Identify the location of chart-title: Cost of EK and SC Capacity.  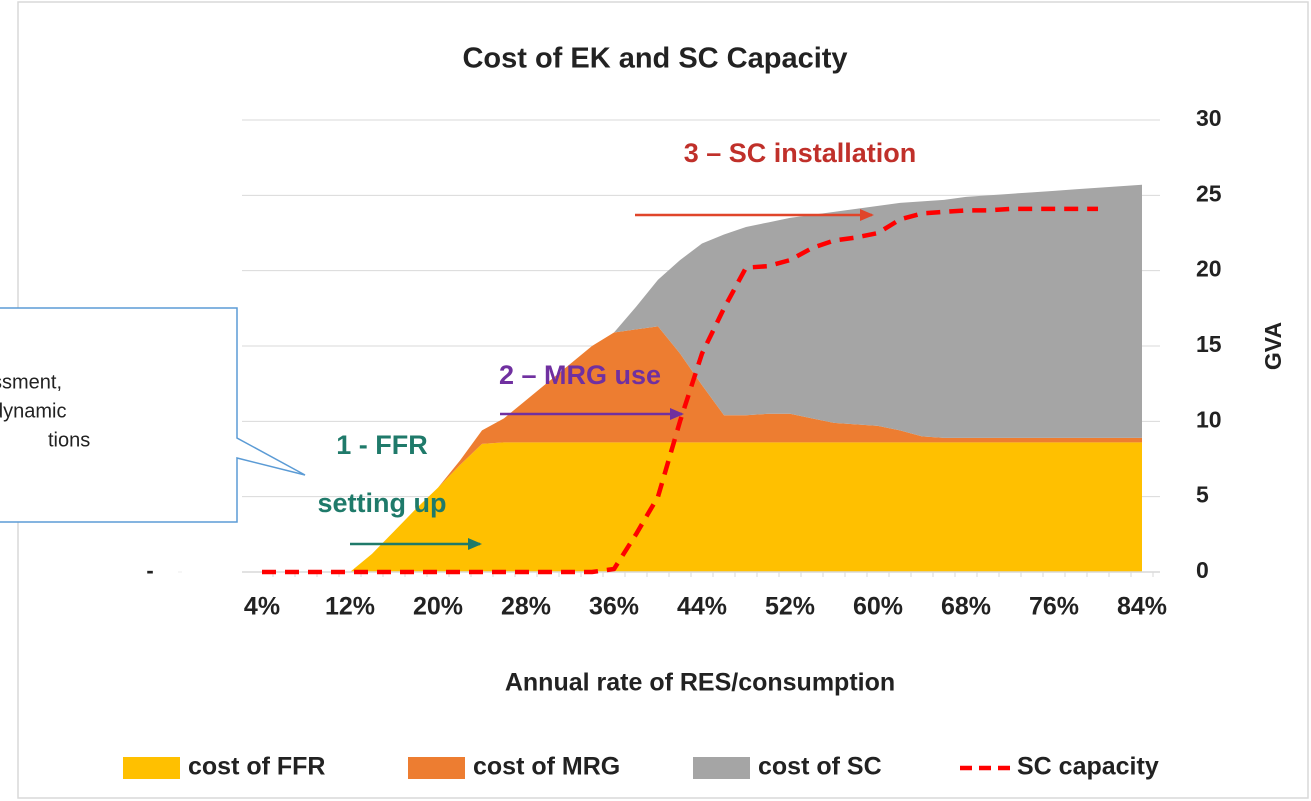
(654, 59).